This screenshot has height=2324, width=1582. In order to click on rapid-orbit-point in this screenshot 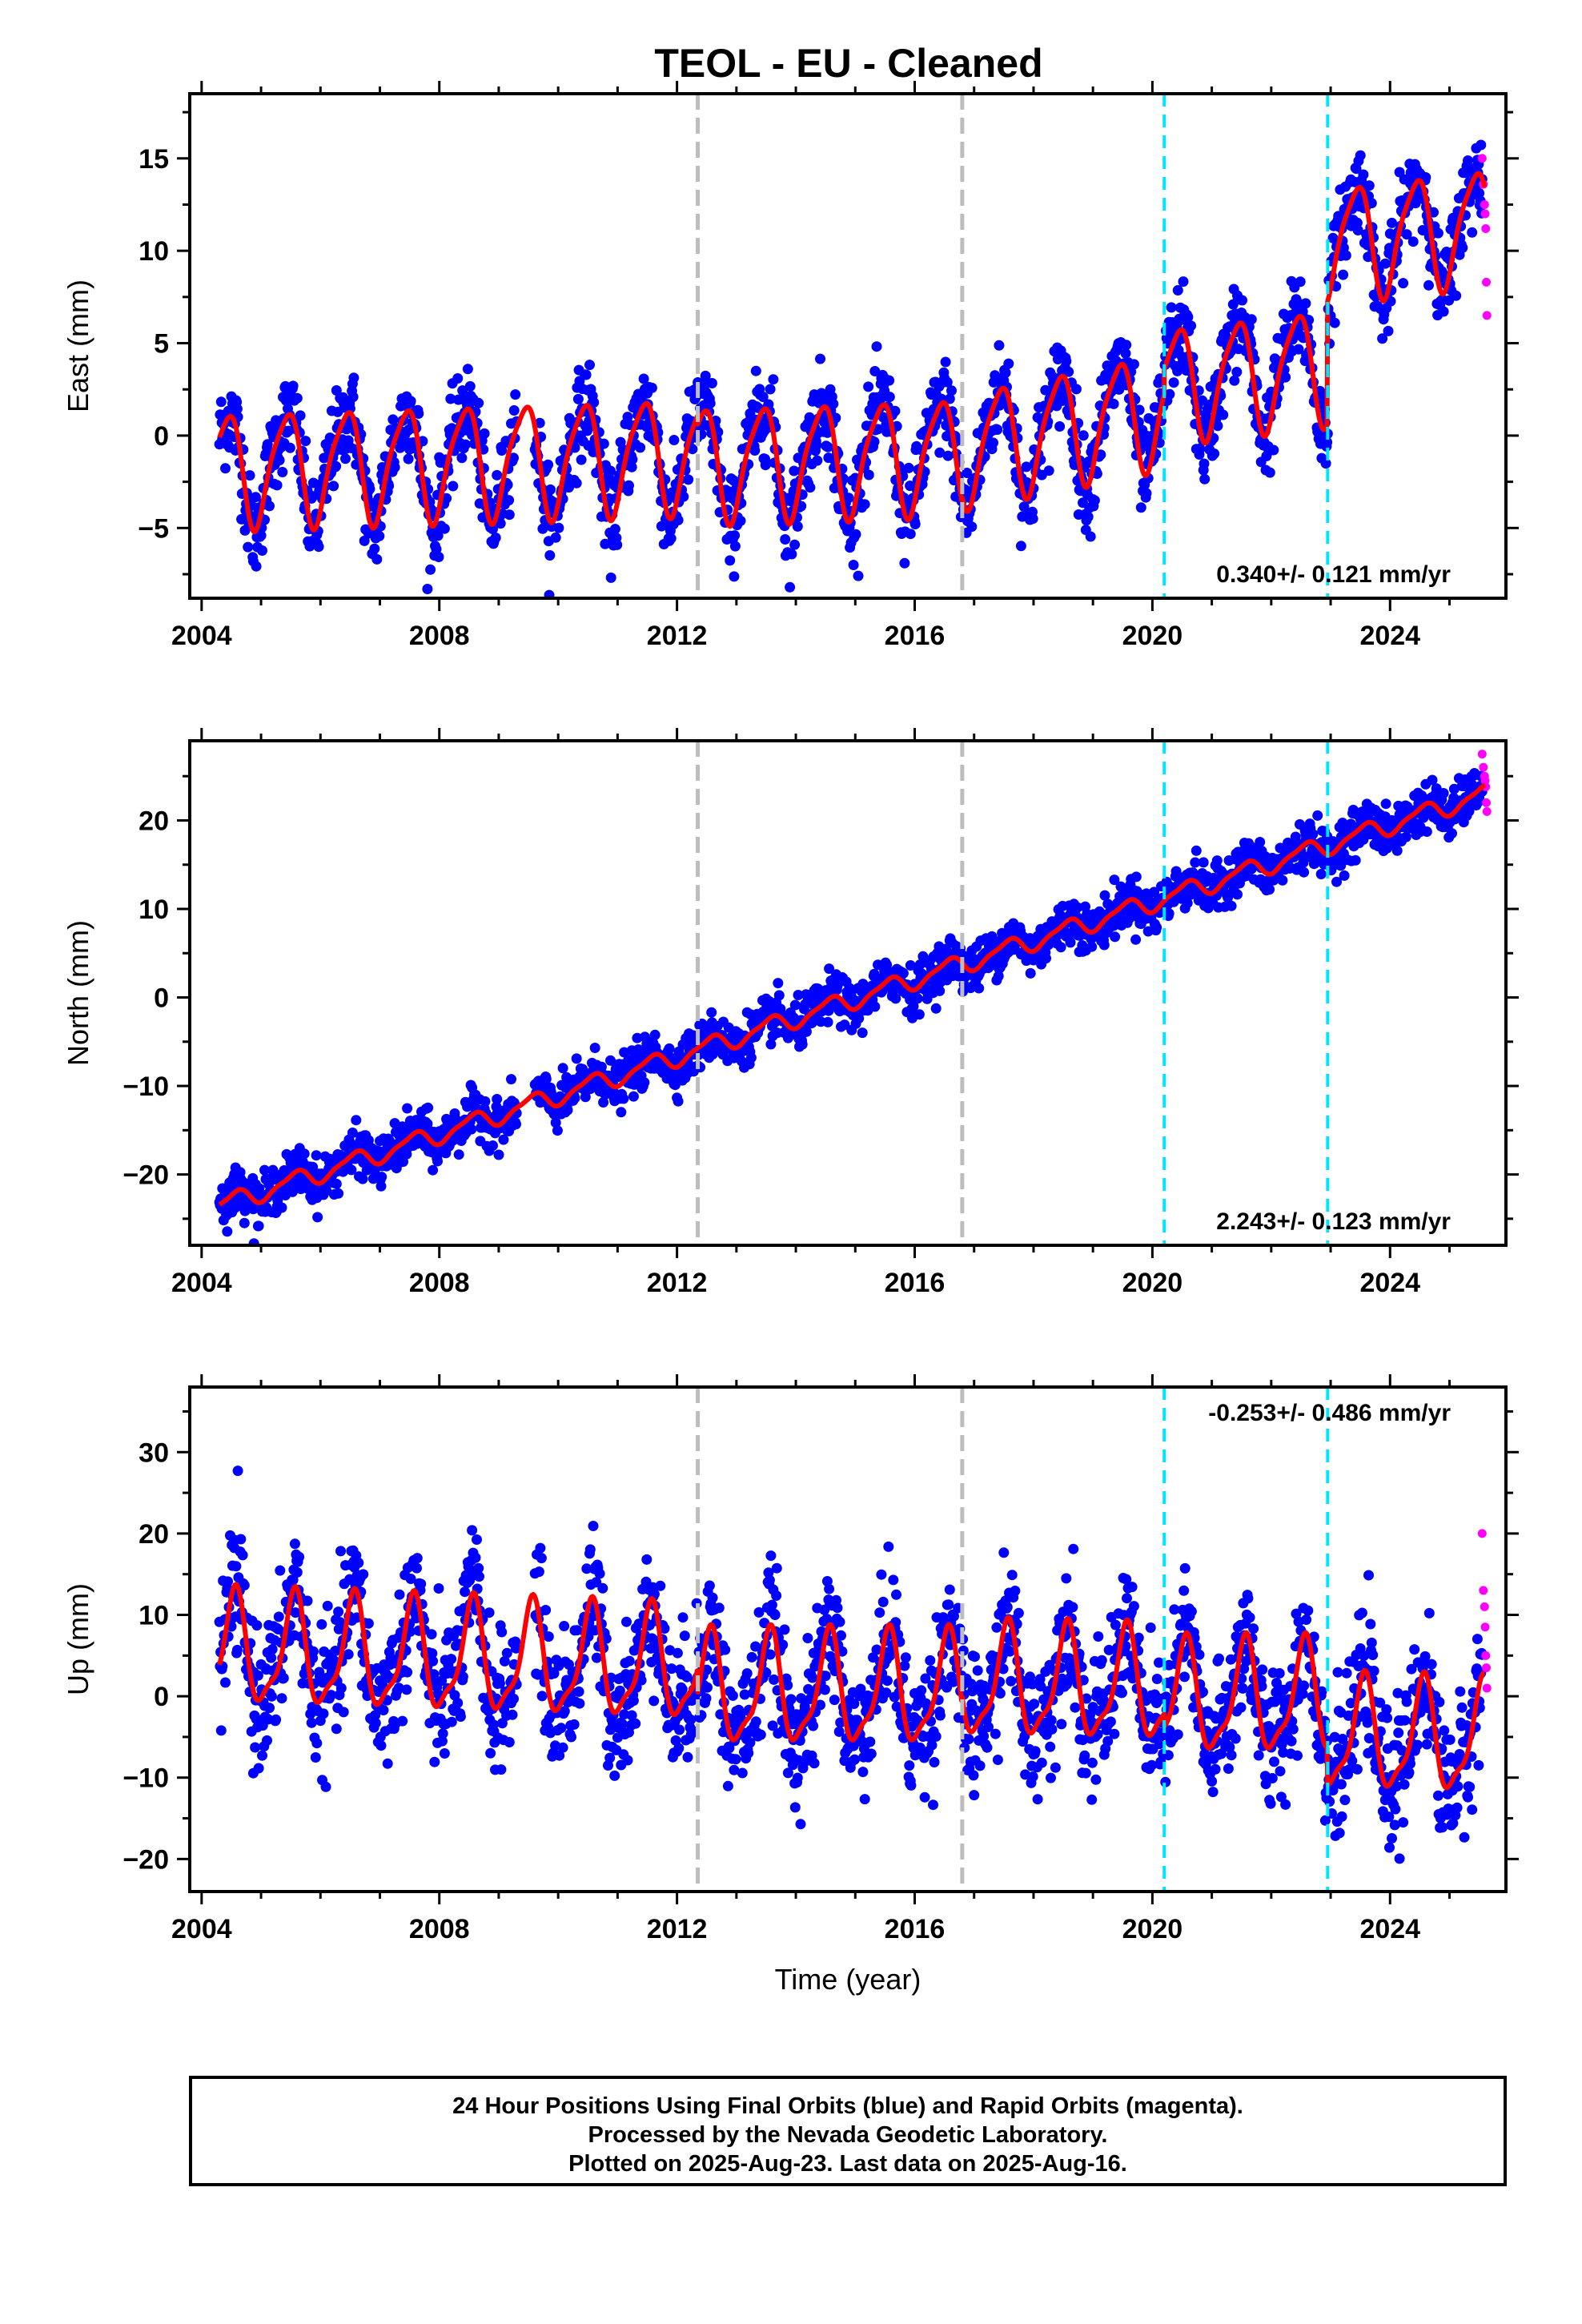, I will do `click(1484, 767)`.